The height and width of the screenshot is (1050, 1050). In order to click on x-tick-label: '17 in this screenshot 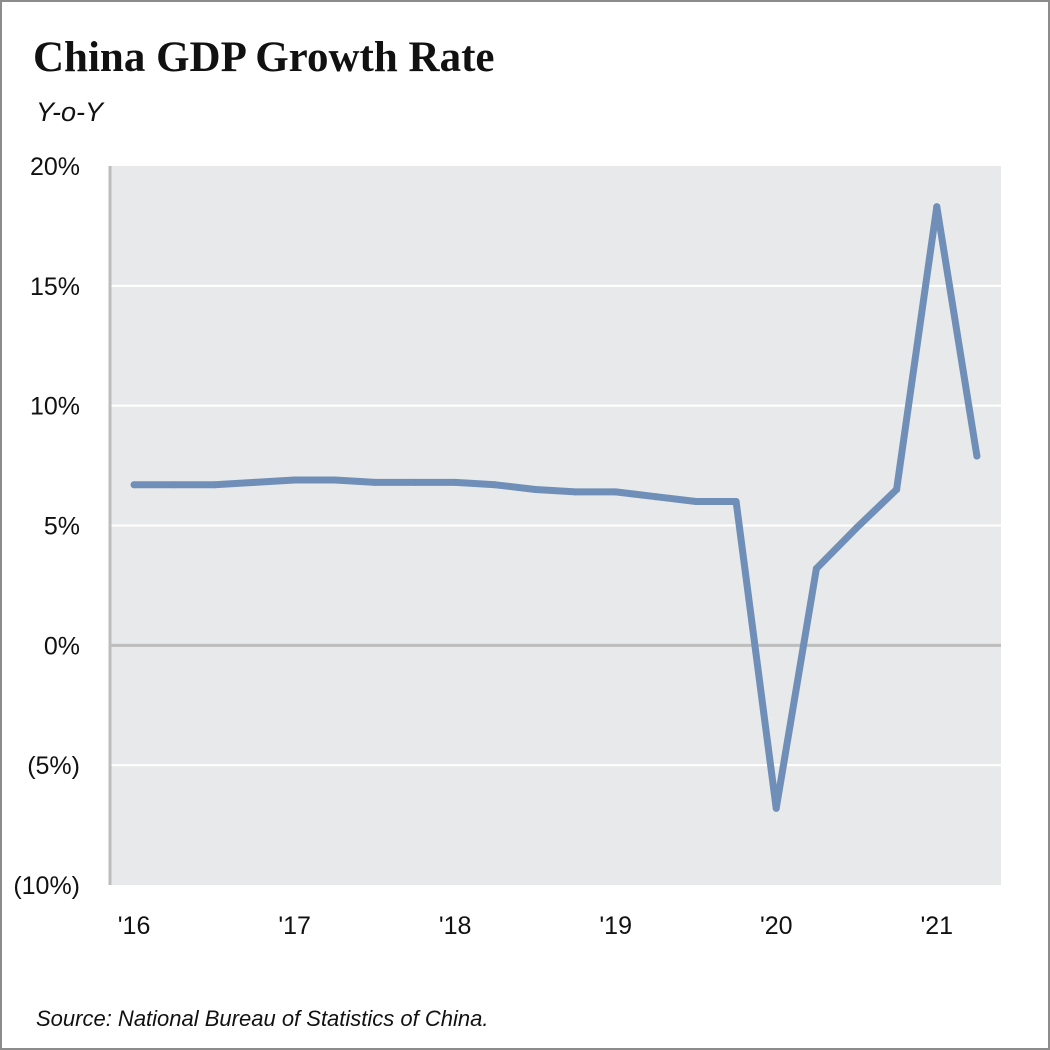, I will do `click(294, 926)`.